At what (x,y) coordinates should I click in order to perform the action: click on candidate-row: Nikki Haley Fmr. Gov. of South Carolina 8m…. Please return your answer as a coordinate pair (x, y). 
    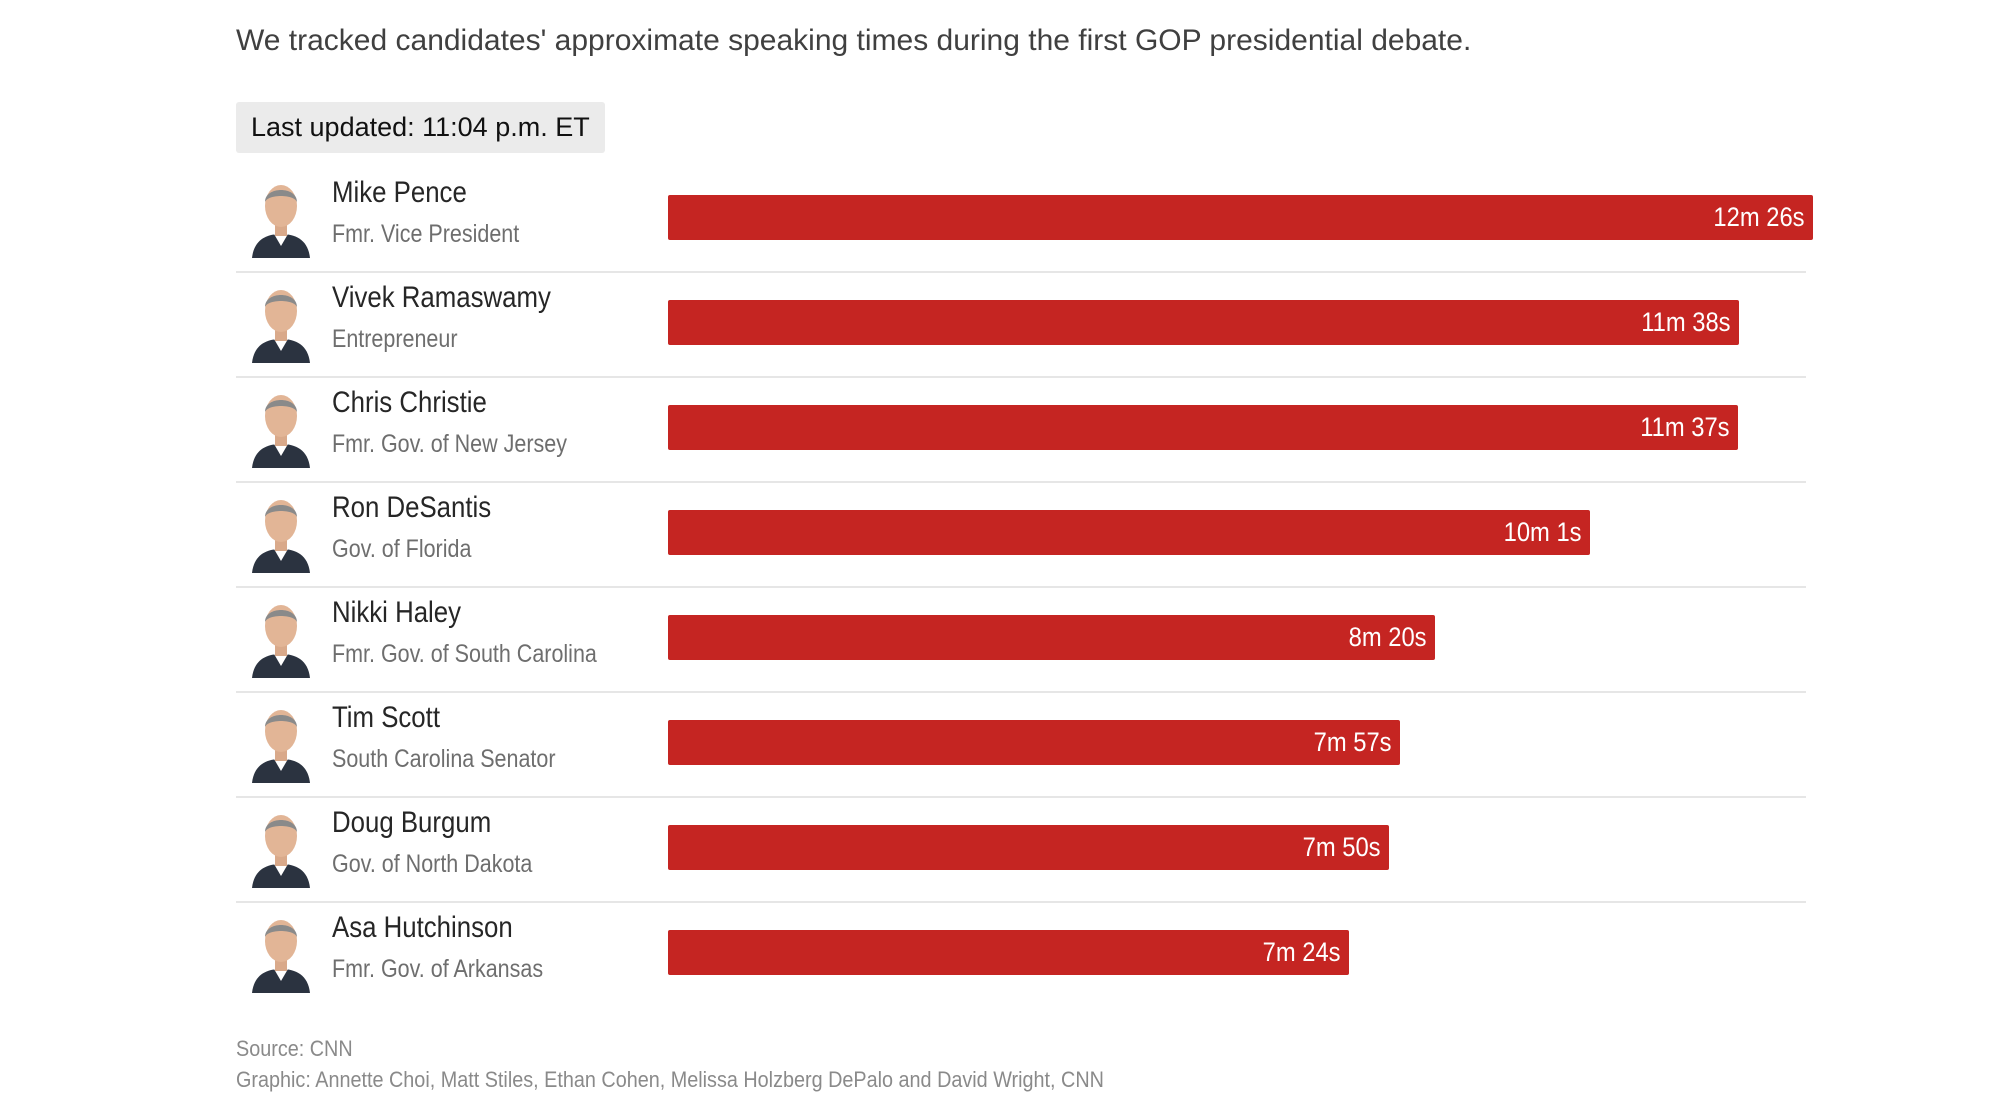
    Looking at the image, I should click on (1021, 640).